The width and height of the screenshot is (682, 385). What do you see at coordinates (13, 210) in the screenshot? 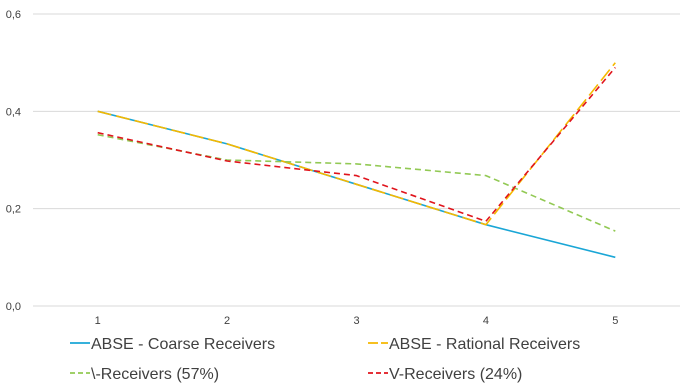
I see `y-tick-label: 0,2` at bounding box center [13, 210].